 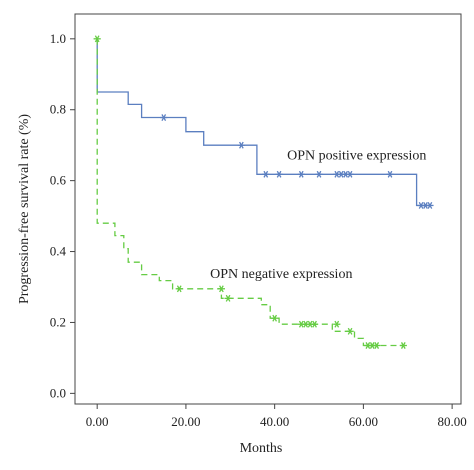 What do you see at coordinates (58, 251) in the screenshot?
I see `y-tick-label: 0.4` at bounding box center [58, 251].